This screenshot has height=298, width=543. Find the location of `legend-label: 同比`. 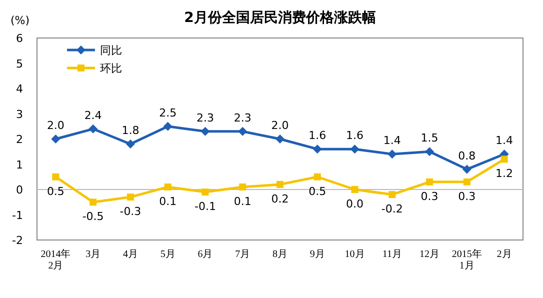

legend-label: 同比 is located at coordinates (111, 50).